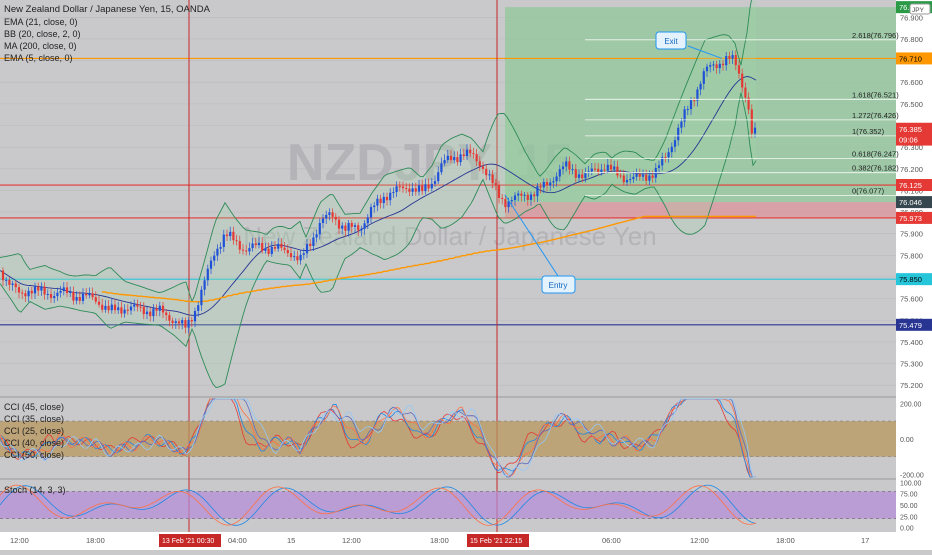 The image size is (932, 555). Describe the element at coordinates (40, 46) in the screenshot. I see `indicator-ma200: MA (200, close, 0)` at that location.